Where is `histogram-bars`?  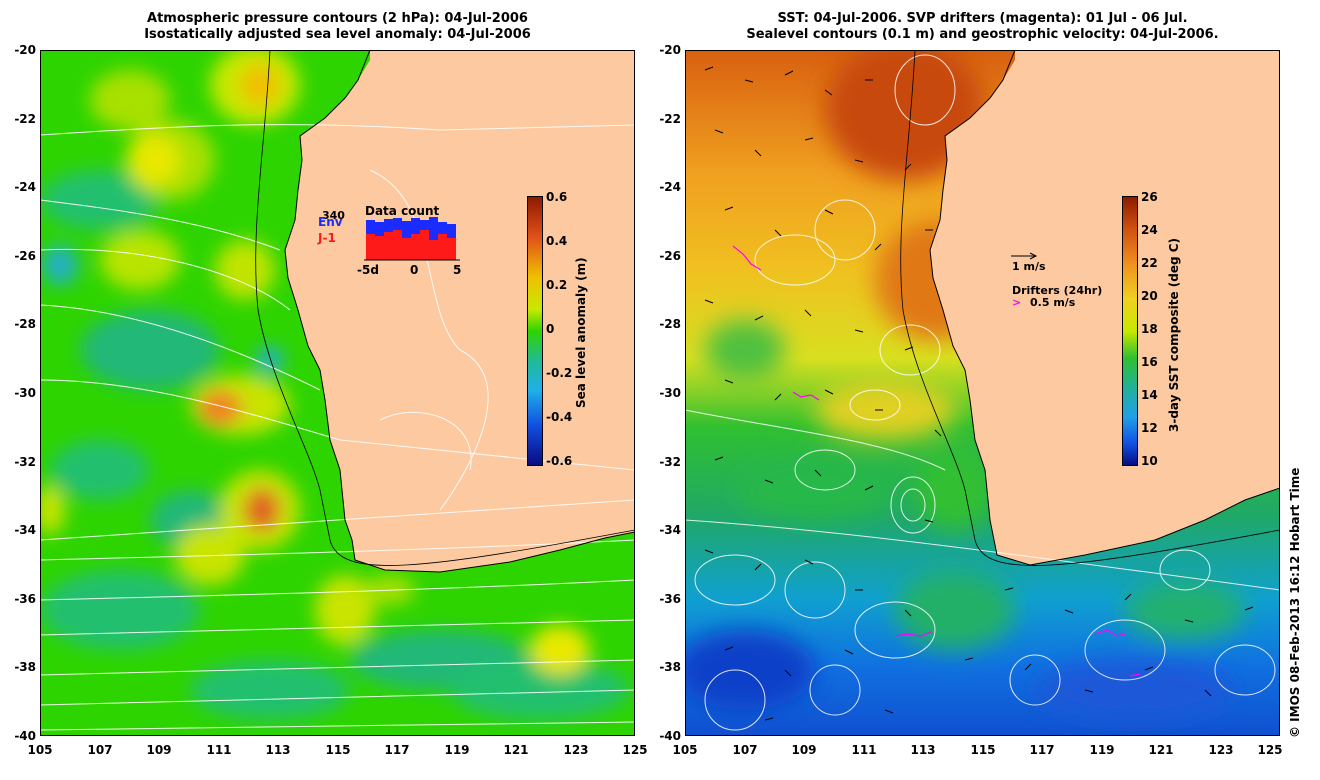
histogram-bars is located at coordinates (411, 238).